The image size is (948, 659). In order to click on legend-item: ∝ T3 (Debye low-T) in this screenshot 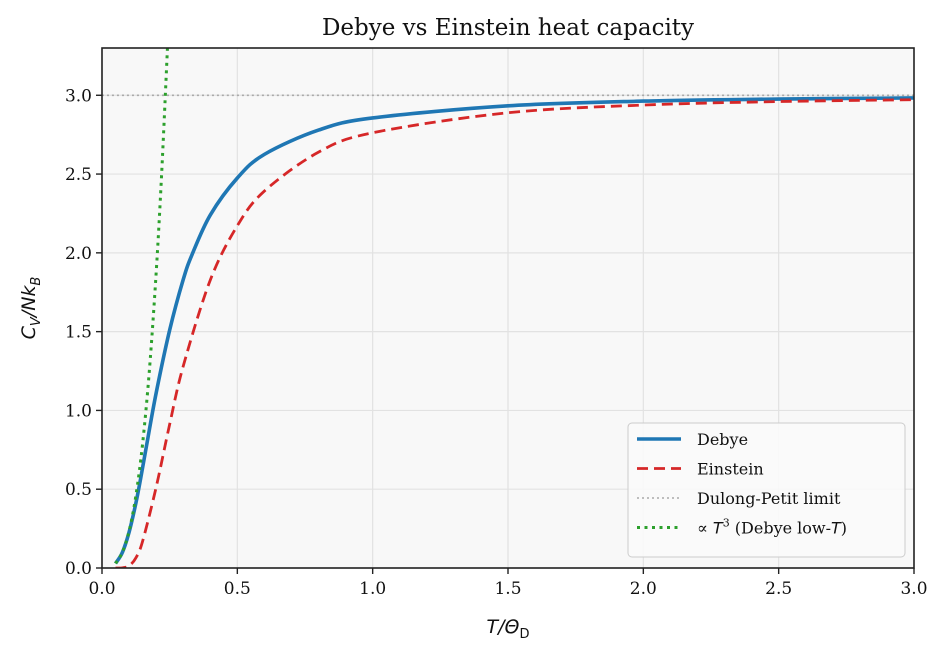, I will do `click(742, 527)`.